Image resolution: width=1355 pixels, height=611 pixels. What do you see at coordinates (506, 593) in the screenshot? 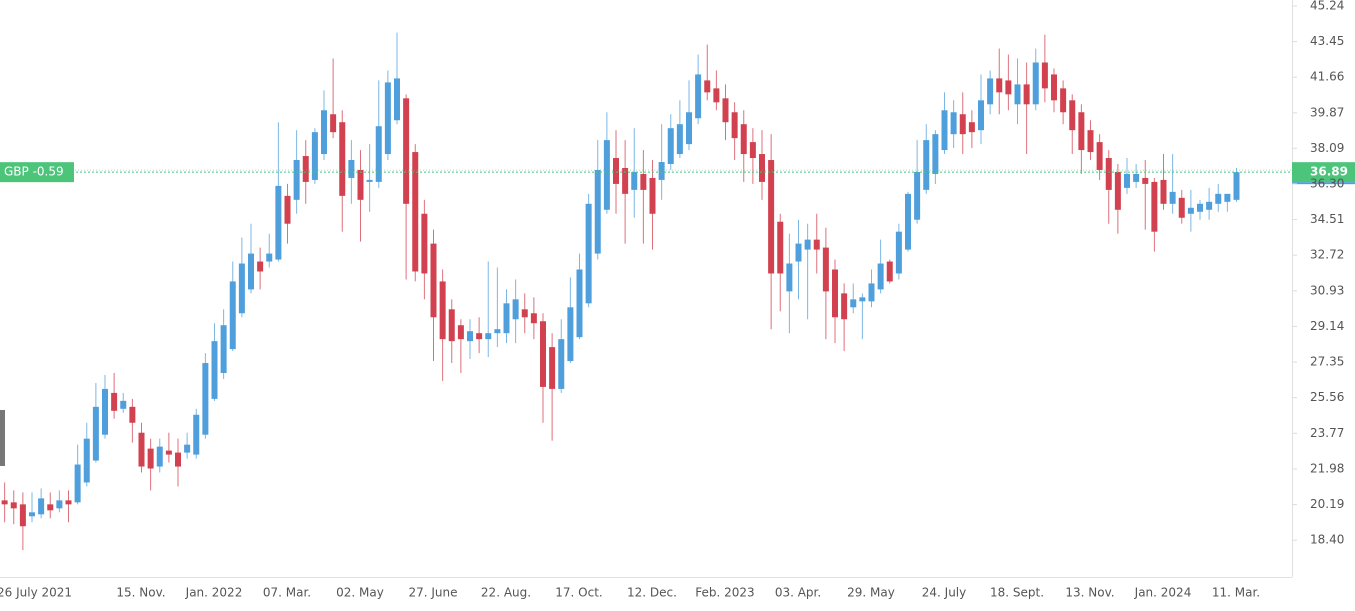
I see `x-tick-label: 22. Aug.` at bounding box center [506, 593].